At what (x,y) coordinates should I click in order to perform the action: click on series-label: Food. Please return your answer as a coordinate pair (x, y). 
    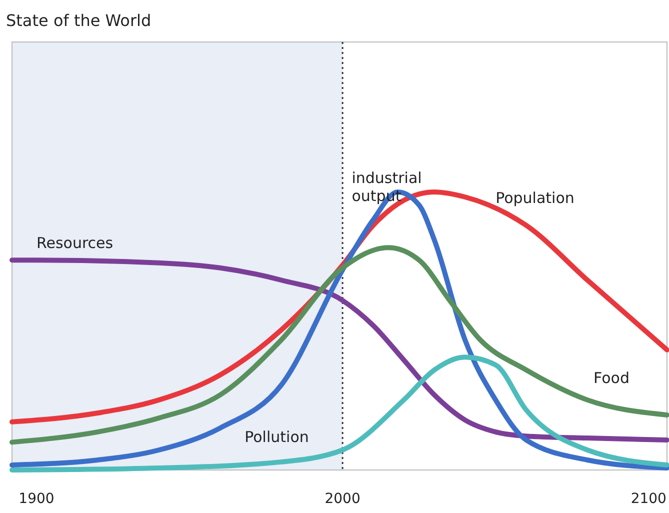
    Looking at the image, I should click on (612, 378).